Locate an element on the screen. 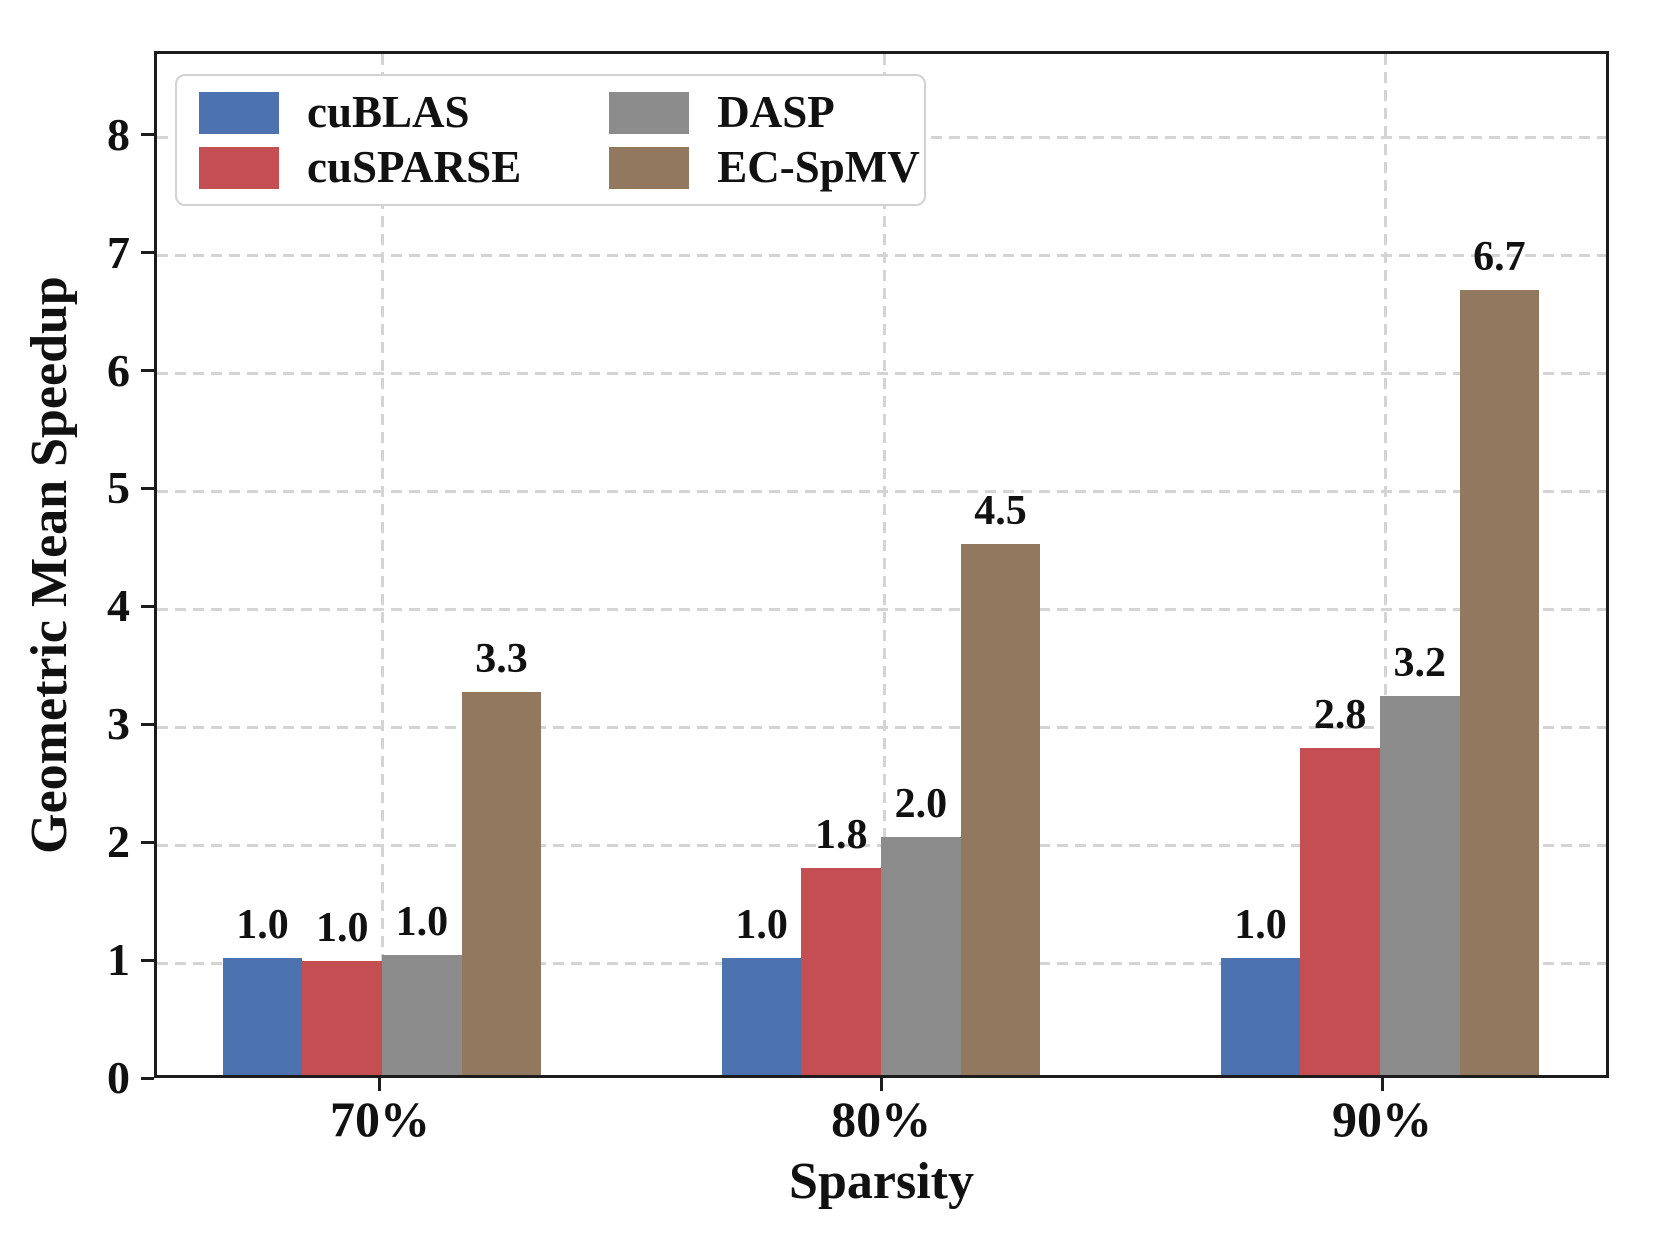  y-tick-label: 3 is located at coordinates (118, 724).